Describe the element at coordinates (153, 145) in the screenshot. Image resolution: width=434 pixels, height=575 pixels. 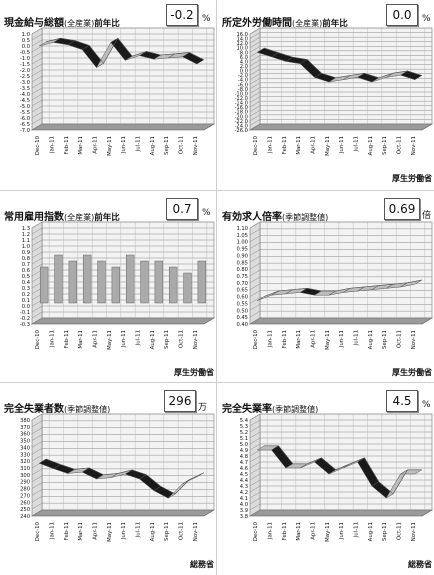
I see `x-tick-label: Aug-11` at that location.